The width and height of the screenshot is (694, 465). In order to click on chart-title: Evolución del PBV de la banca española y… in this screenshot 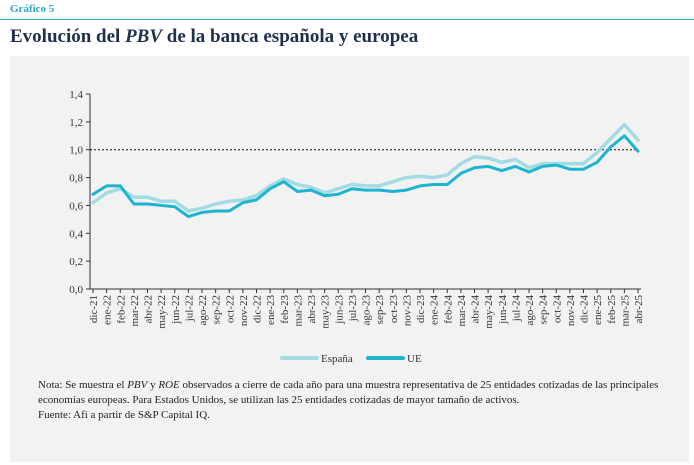, I will do `click(214, 37)`.